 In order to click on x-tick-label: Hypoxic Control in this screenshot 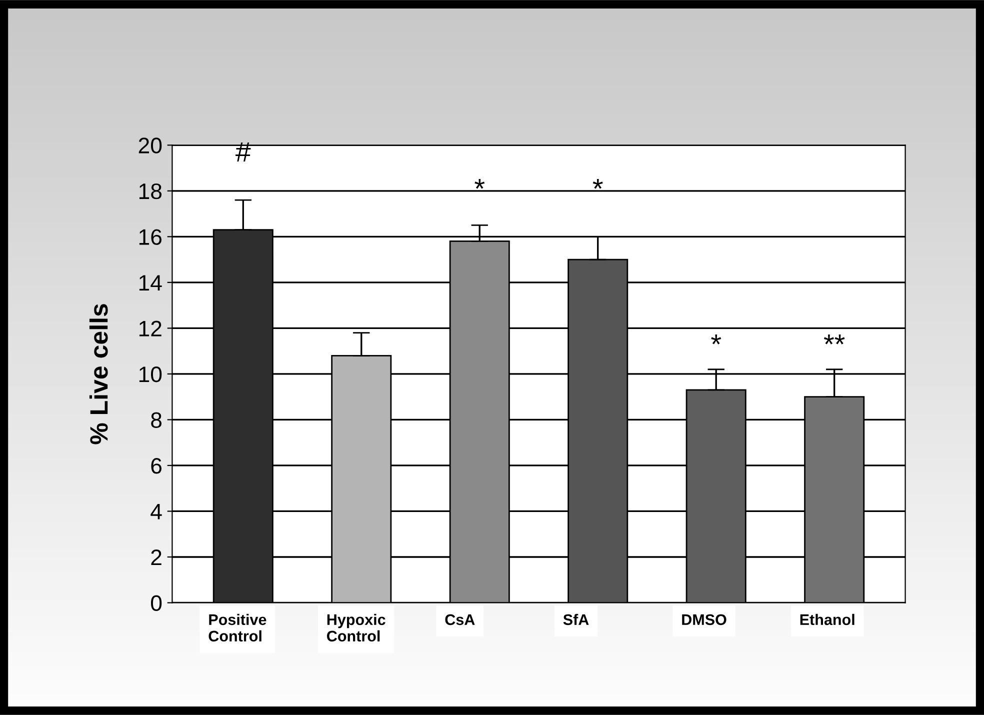, I will do `click(356, 628)`.